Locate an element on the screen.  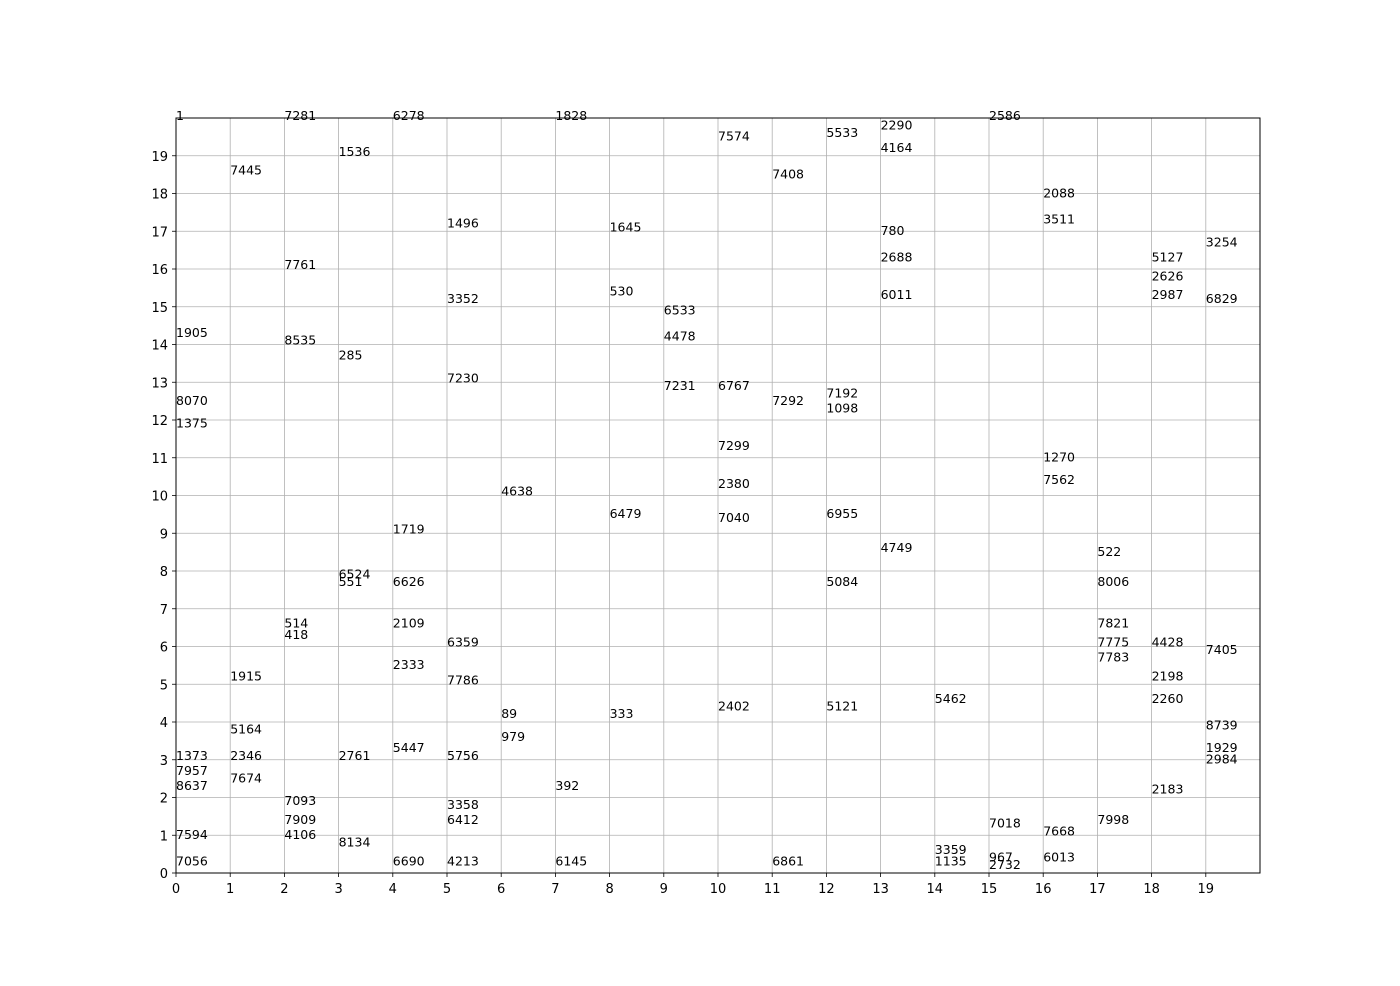
point-label: 4106 is located at coordinates (300, 834).